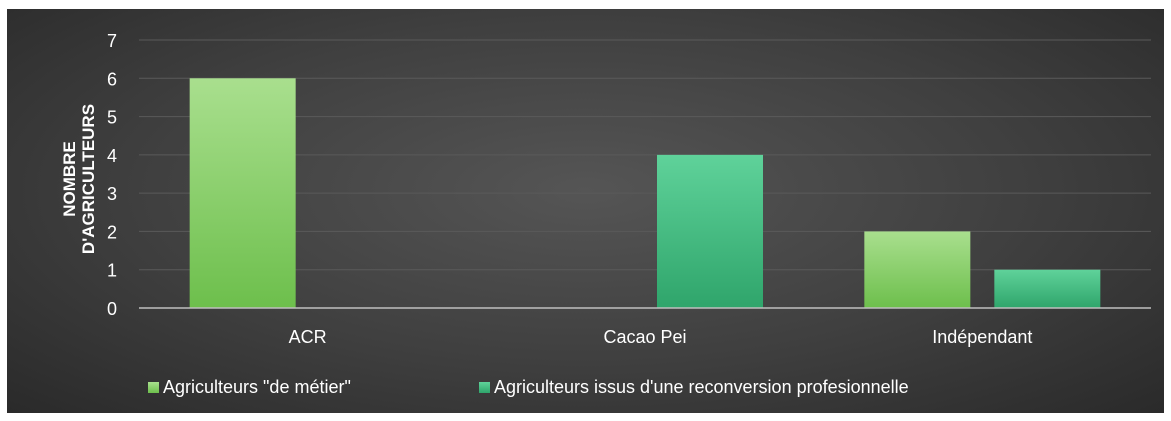 The width and height of the screenshot is (1171, 421). I want to click on x-tick-label: Cacao Pei, so click(644, 337).